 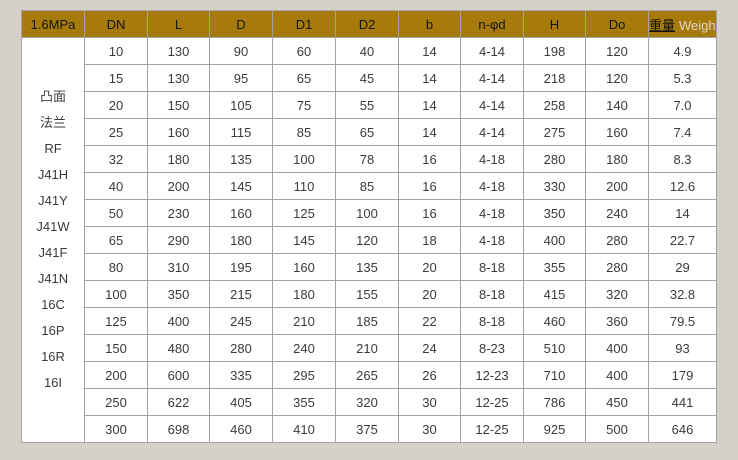 I want to click on table-cell: 185, so click(x=367, y=321).